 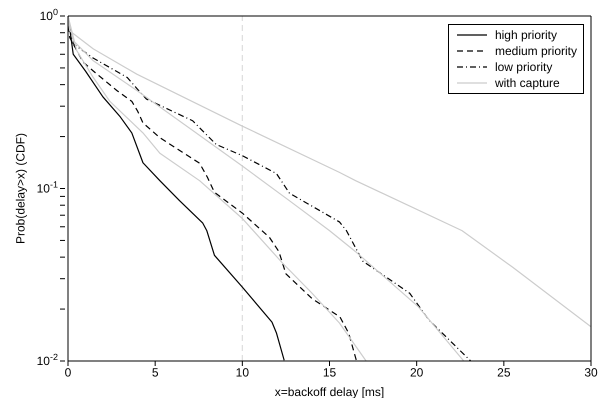 What do you see at coordinates (525, 35) in the screenshot?
I see `legend-label: high priority` at bounding box center [525, 35].